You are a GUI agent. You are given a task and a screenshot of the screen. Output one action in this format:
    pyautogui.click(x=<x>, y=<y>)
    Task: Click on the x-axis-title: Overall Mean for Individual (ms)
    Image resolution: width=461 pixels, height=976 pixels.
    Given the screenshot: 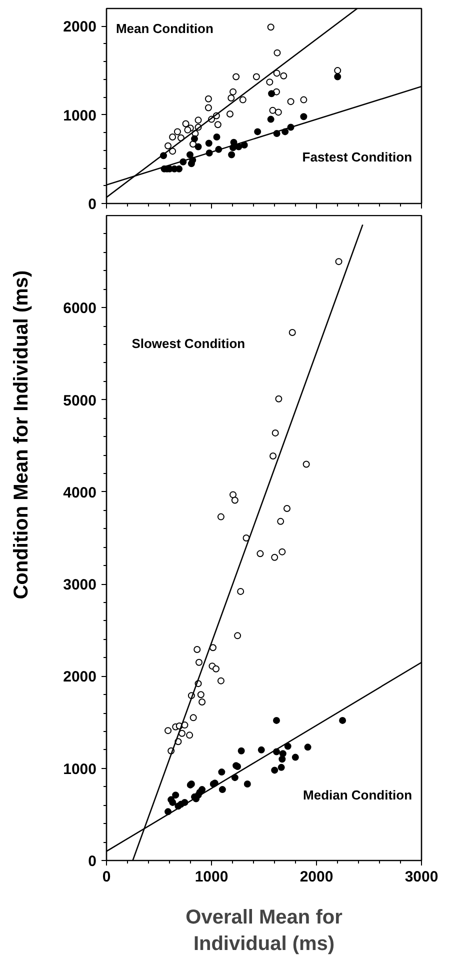 What is the action you would take?
    pyautogui.click(x=264, y=930)
    